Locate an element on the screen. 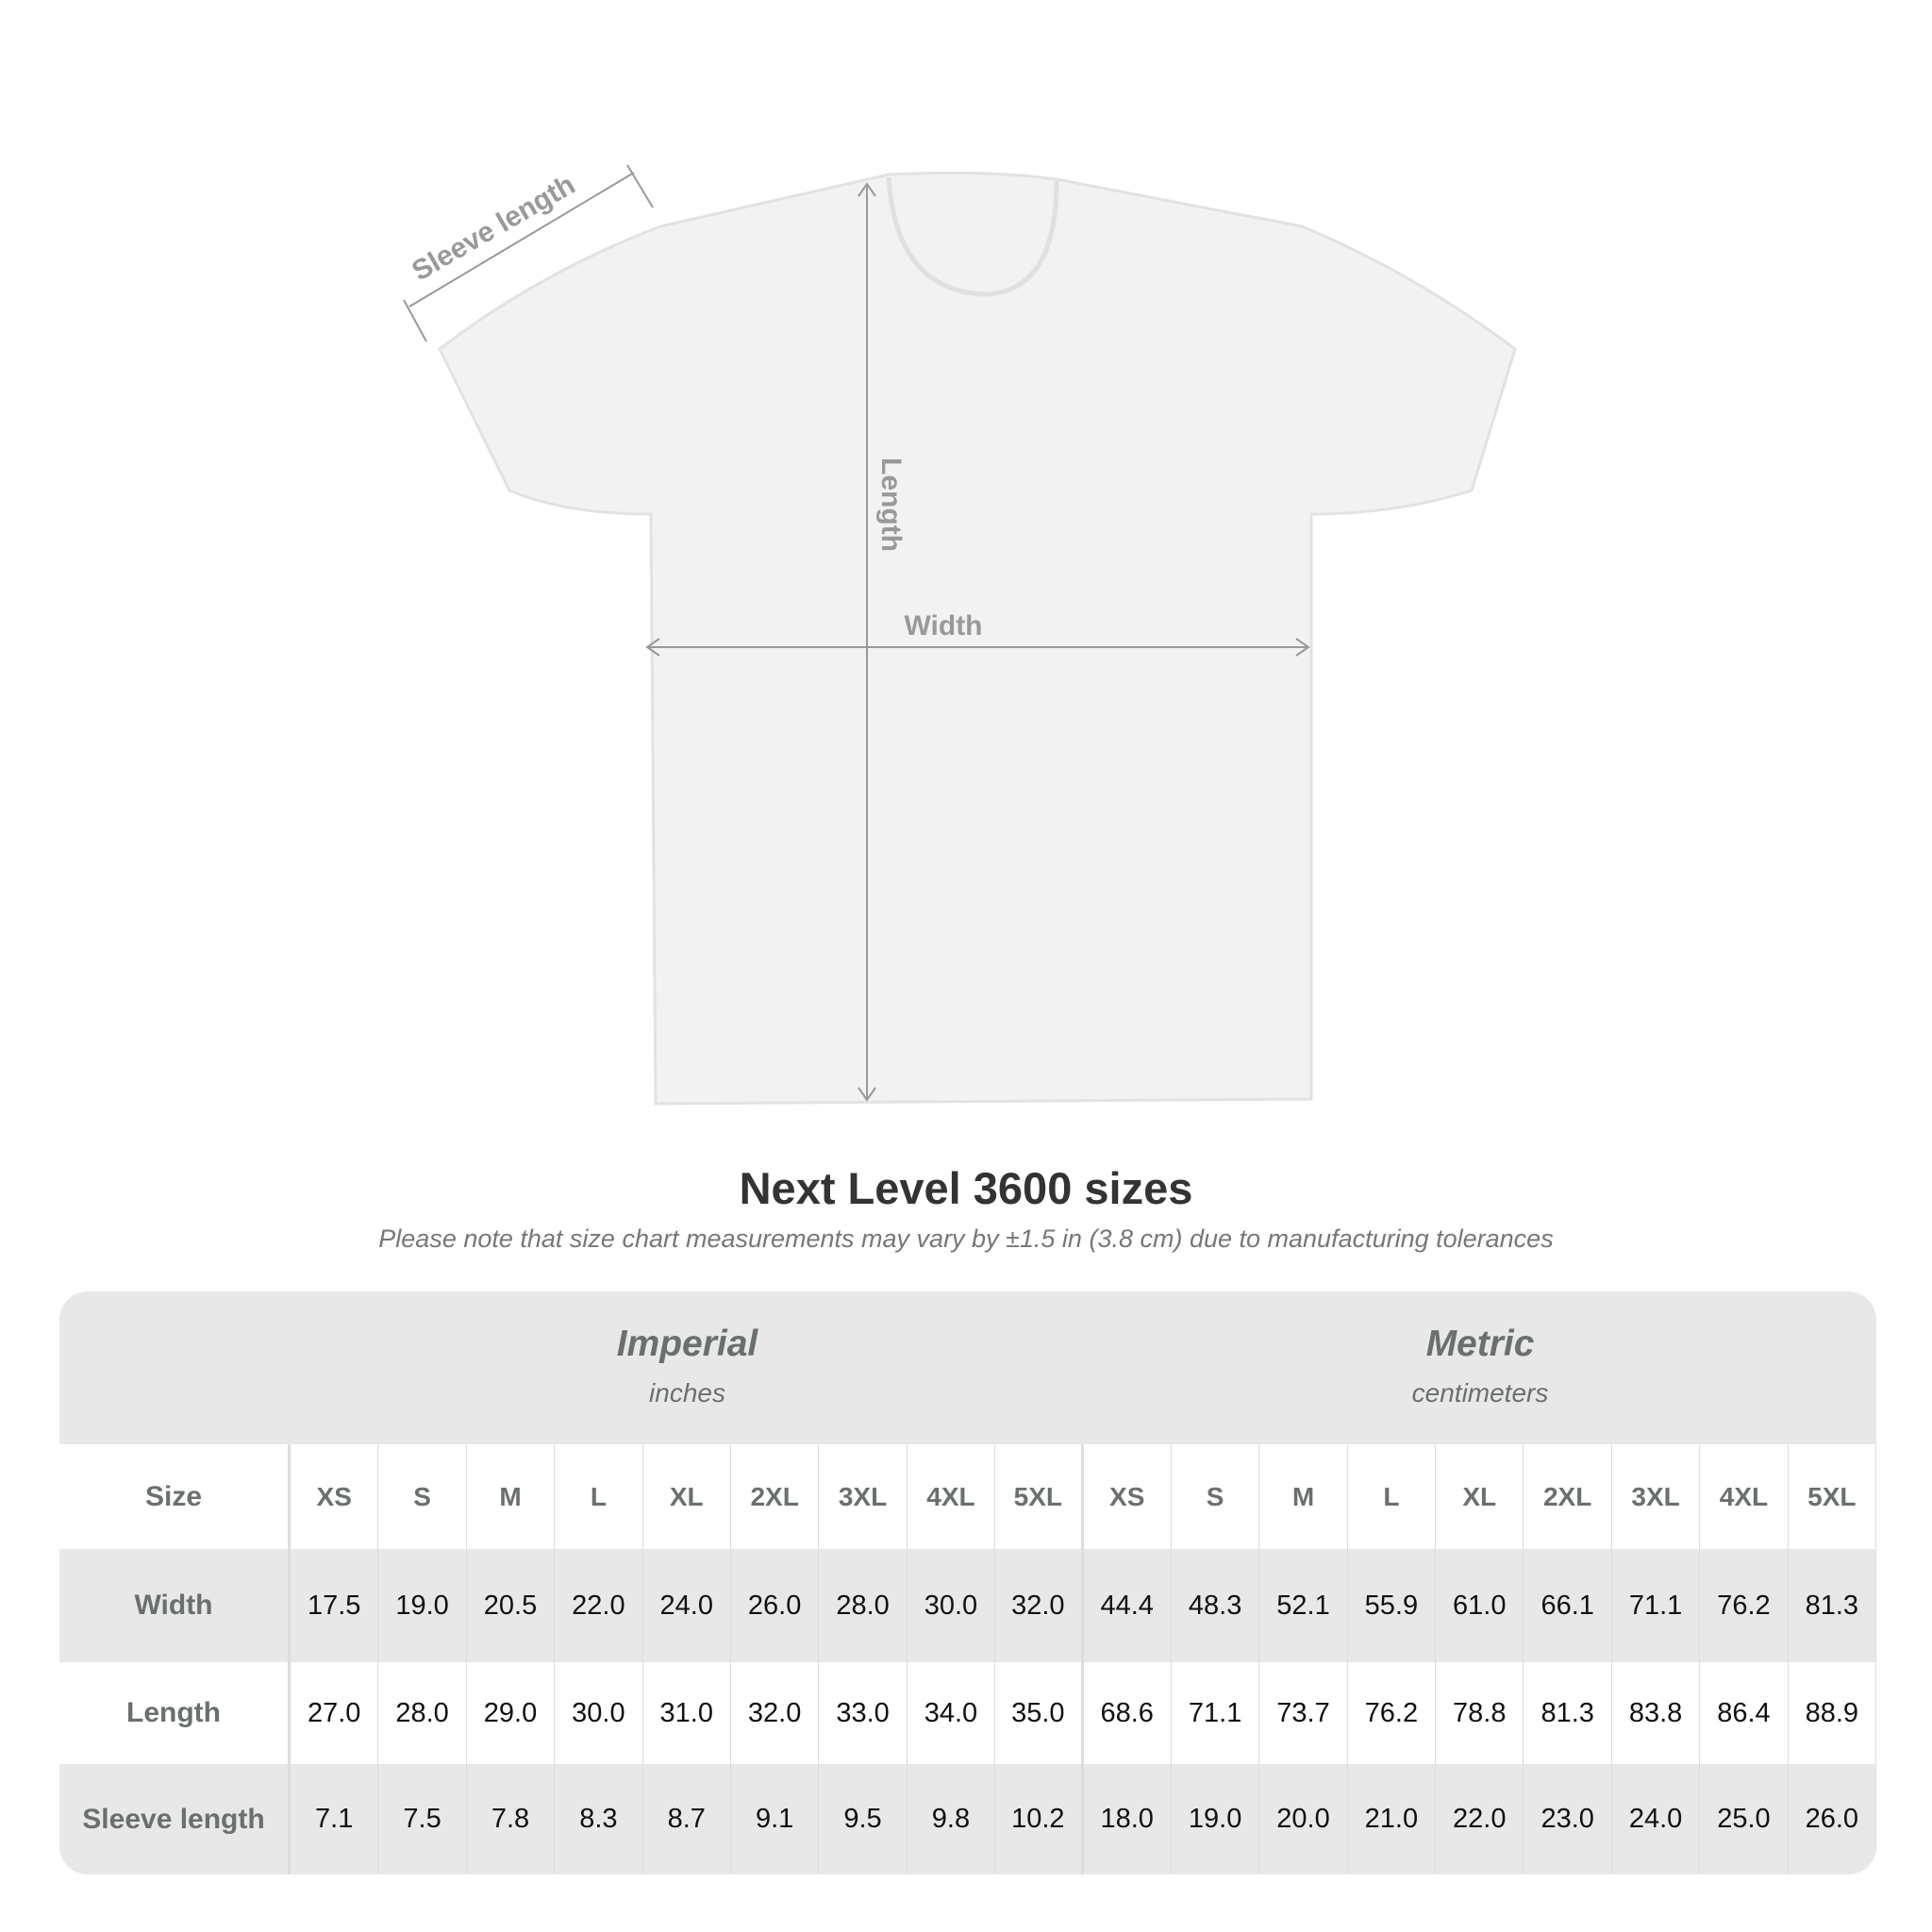 The width and height of the screenshot is (1932, 1932). tshirt-collar is located at coordinates (972, 236).